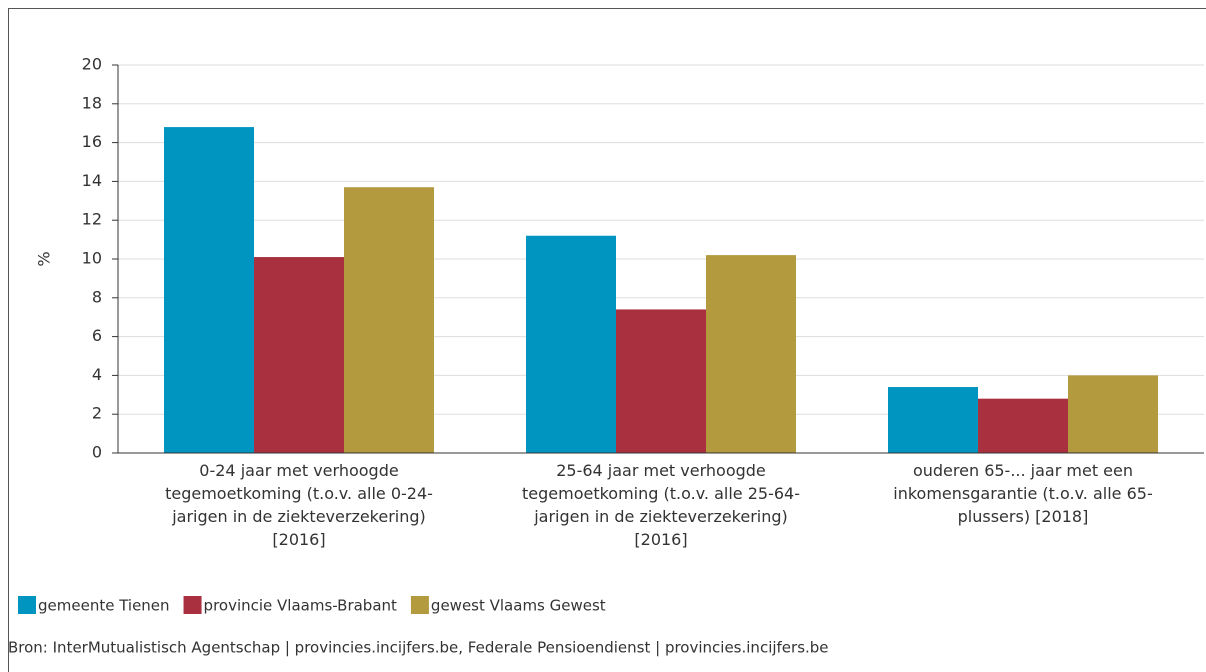 This screenshot has width=1206, height=672. I want to click on y-tick-label: 10, so click(92, 258).